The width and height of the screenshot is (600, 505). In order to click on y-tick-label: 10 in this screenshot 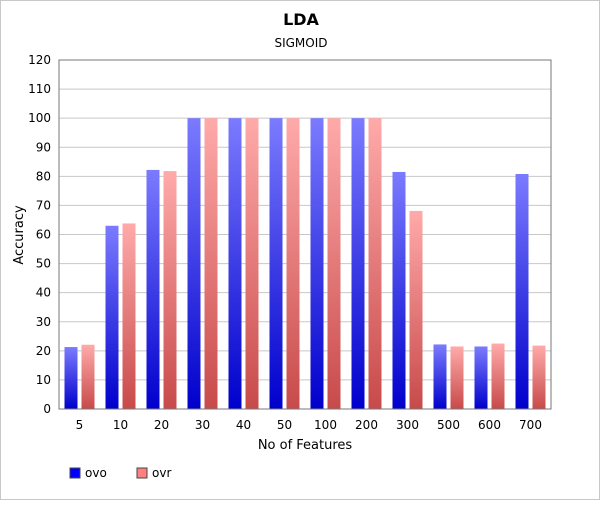, I will do `click(43, 380)`.